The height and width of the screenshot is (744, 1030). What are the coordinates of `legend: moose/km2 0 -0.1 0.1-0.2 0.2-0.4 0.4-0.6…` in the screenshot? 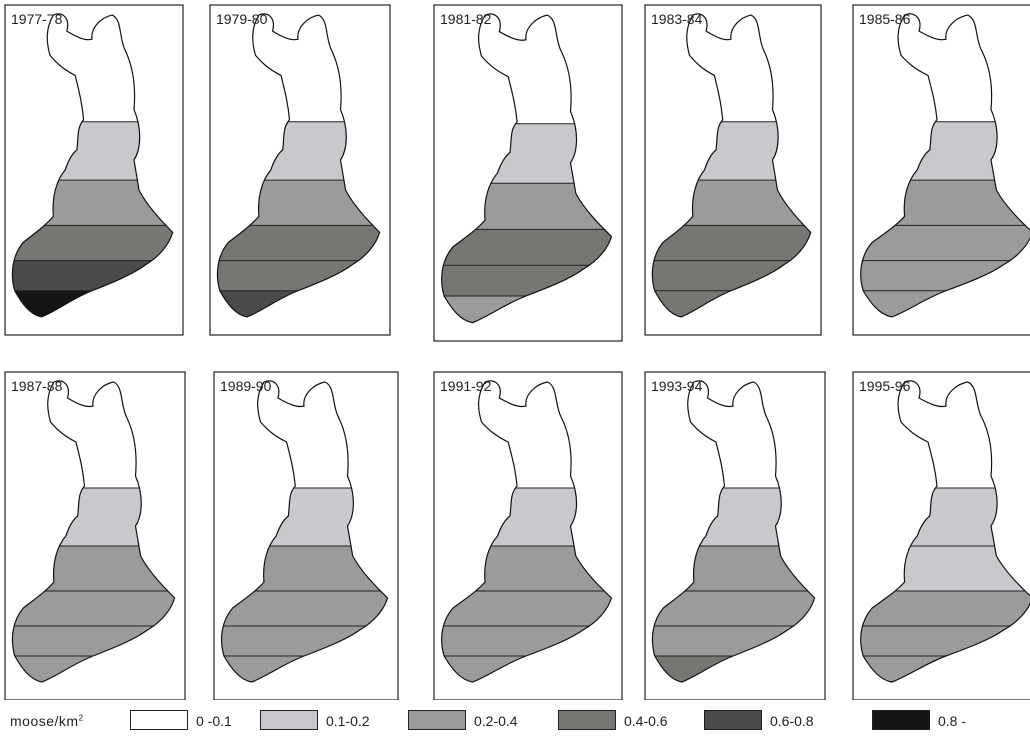 It's located at (520, 721).